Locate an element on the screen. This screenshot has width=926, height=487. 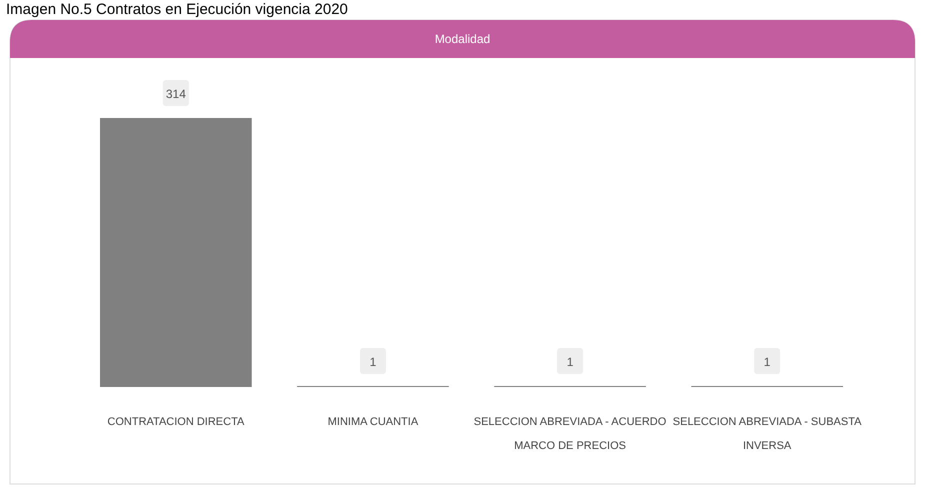
x-tick-label: MINIMA CUANTIA is located at coordinates (373, 422).